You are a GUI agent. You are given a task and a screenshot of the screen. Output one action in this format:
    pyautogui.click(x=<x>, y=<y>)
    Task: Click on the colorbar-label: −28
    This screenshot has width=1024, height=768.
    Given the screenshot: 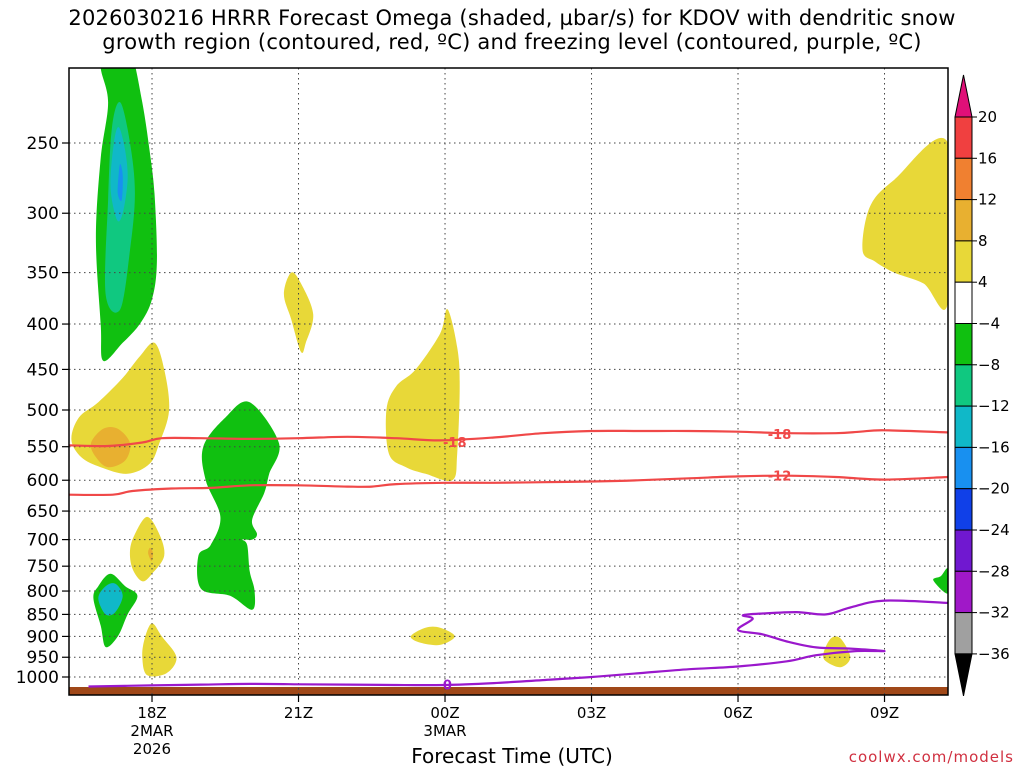 What is the action you would take?
    pyautogui.click(x=994, y=571)
    